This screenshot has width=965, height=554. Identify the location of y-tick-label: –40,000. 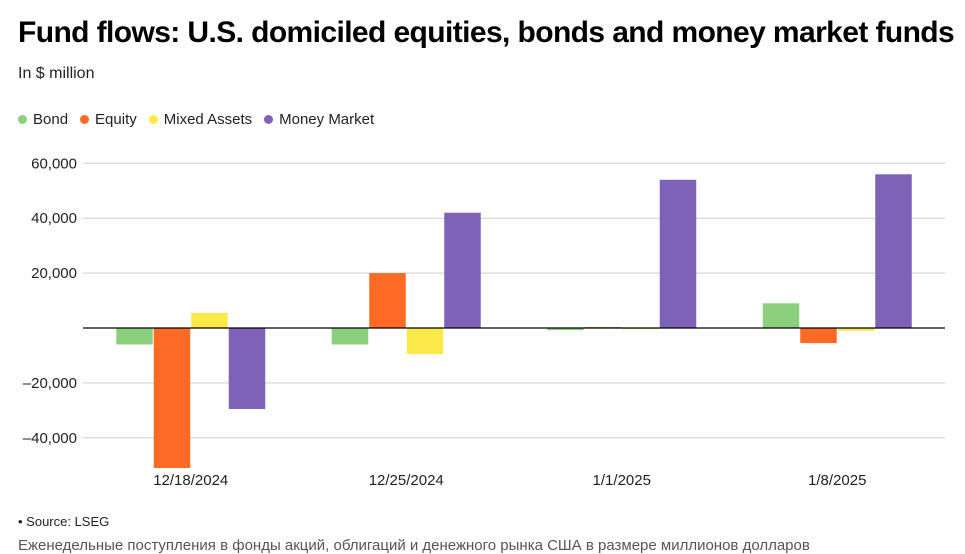
(50, 438).